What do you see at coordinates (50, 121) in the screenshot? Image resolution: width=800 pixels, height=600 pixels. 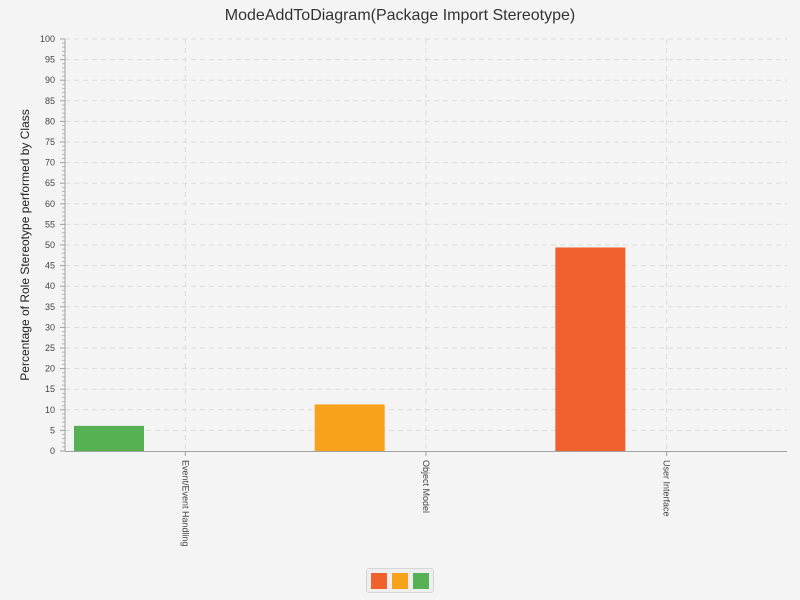 I see `y-tick-label: 80` at bounding box center [50, 121].